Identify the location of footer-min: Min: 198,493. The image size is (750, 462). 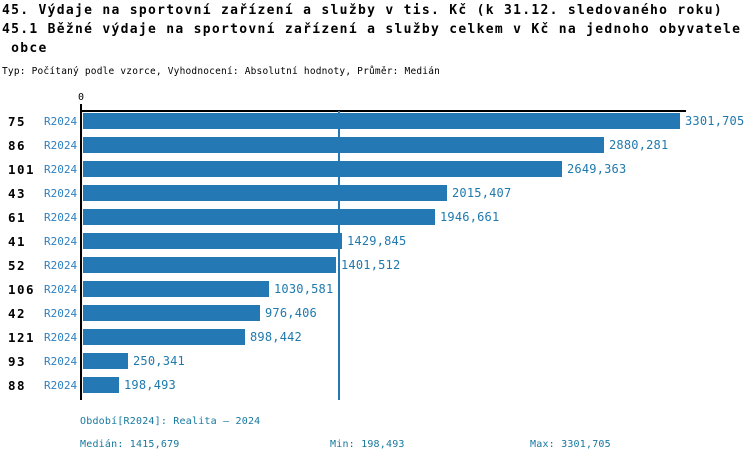
(367, 444).